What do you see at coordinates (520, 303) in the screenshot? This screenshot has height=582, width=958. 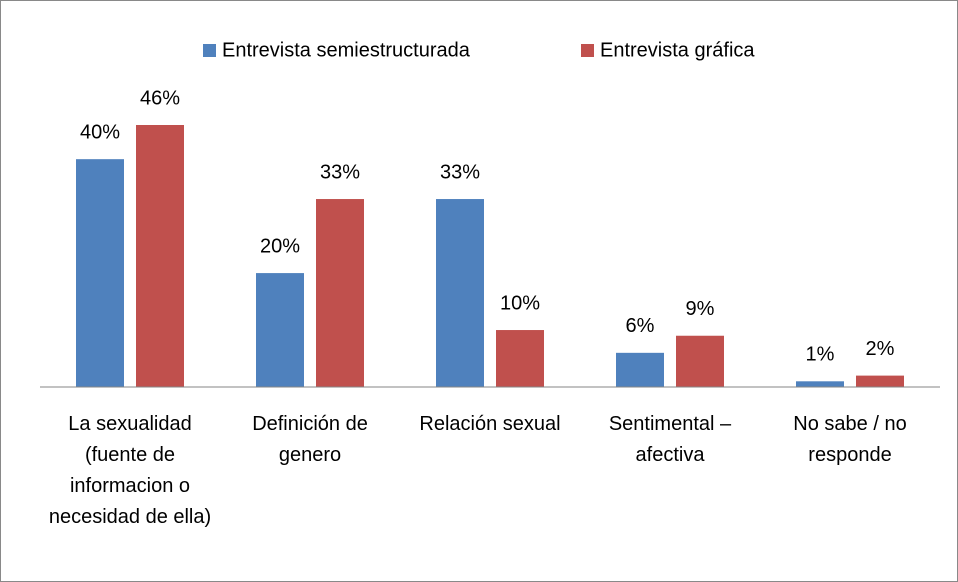 I see `data-label: 10%` at bounding box center [520, 303].